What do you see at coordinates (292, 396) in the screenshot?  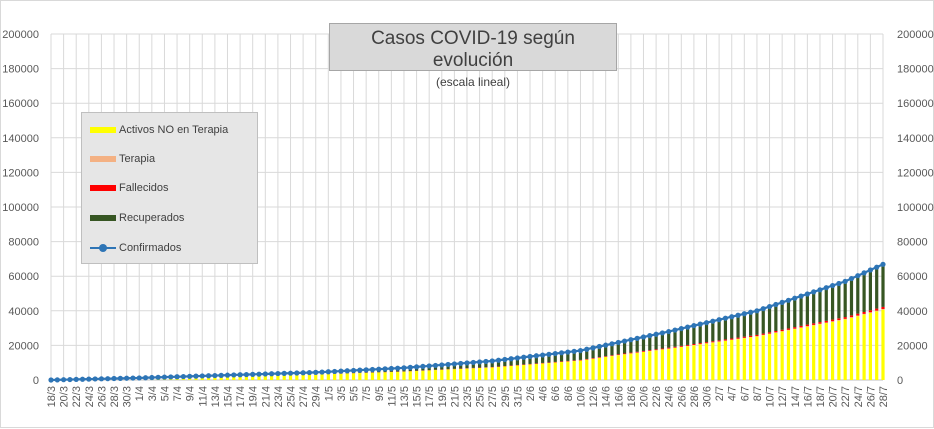 I see `x-tick-label: 25/4` at bounding box center [292, 396].